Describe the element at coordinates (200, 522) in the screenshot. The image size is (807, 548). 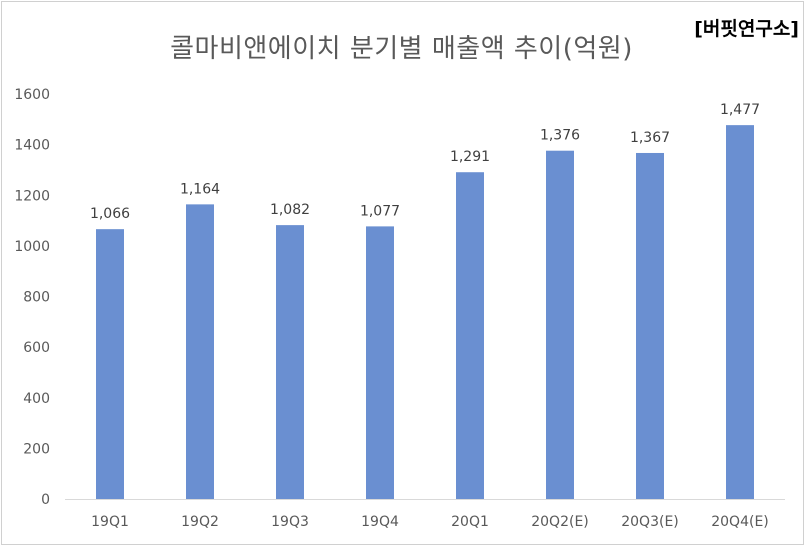
I see `x-tick-label: 19Q2` at that location.